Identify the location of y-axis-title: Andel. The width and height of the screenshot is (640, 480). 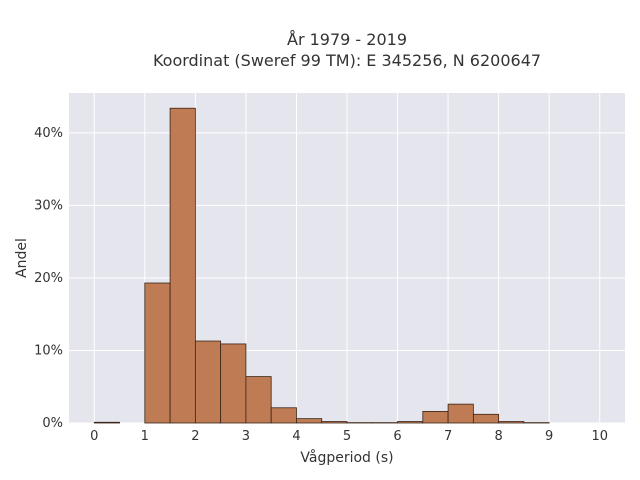
(22, 258).